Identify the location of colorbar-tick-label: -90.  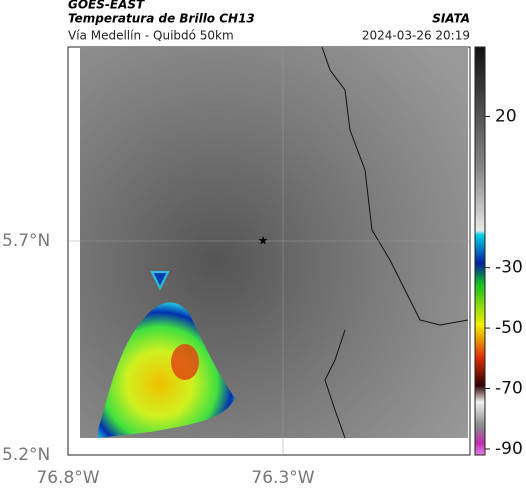
(509, 449).